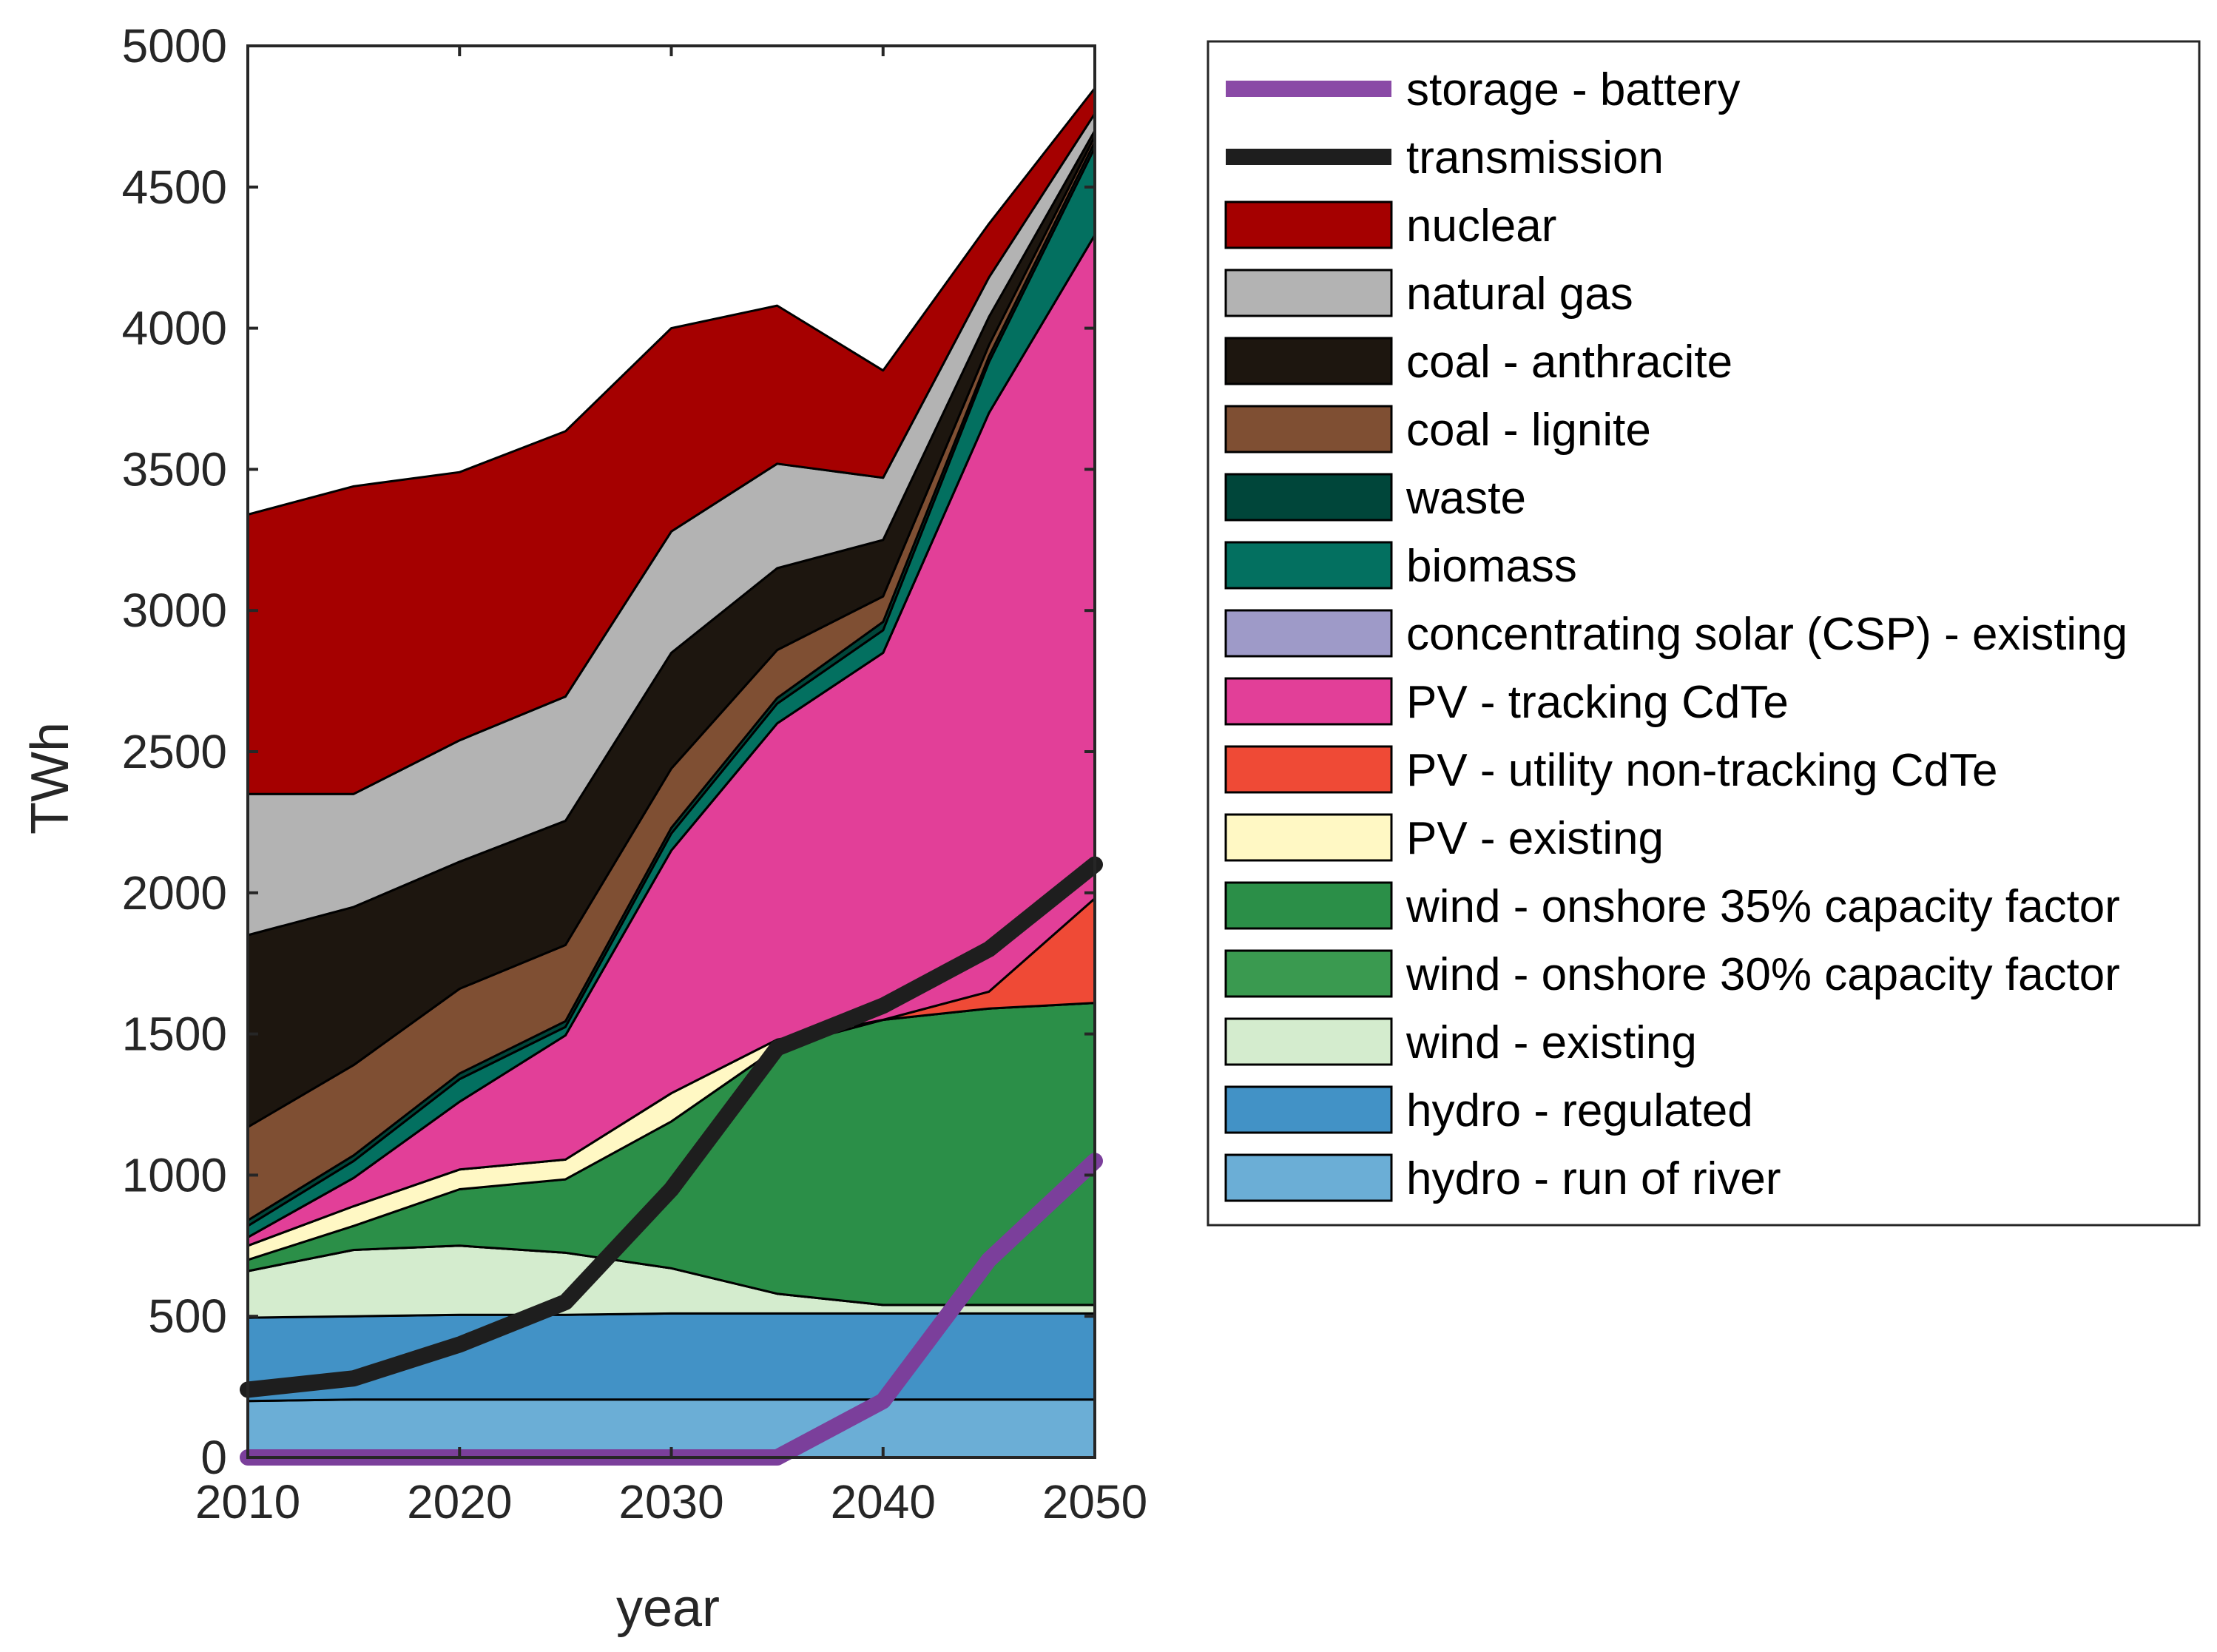  Describe the element at coordinates (174, 893) in the screenshot. I see `y-tick-label: 2000` at that location.